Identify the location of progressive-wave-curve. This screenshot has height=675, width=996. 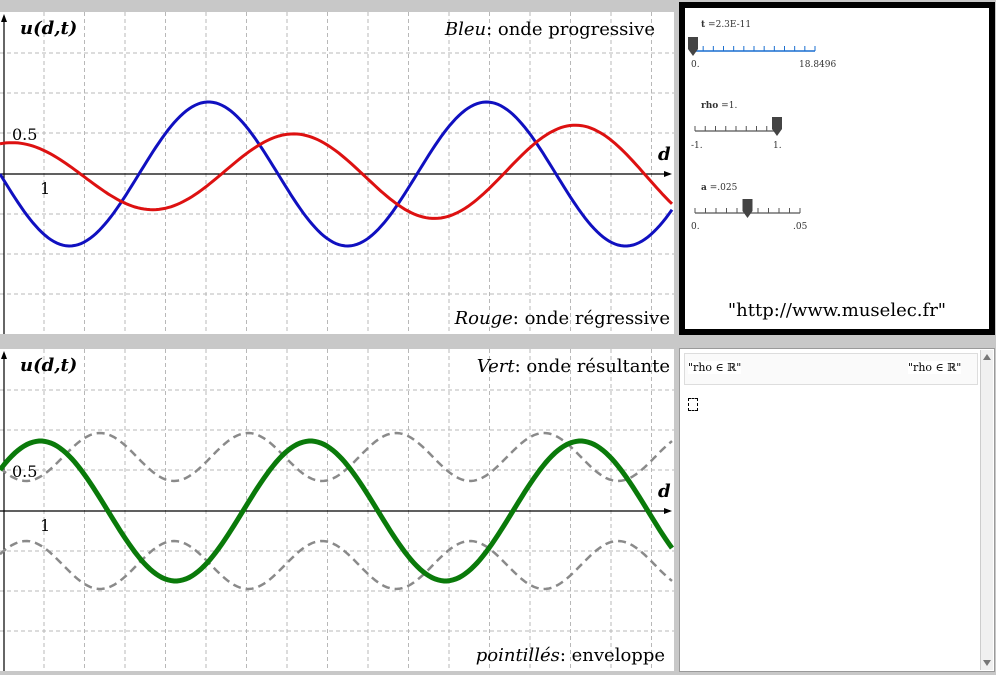
(337, 174).